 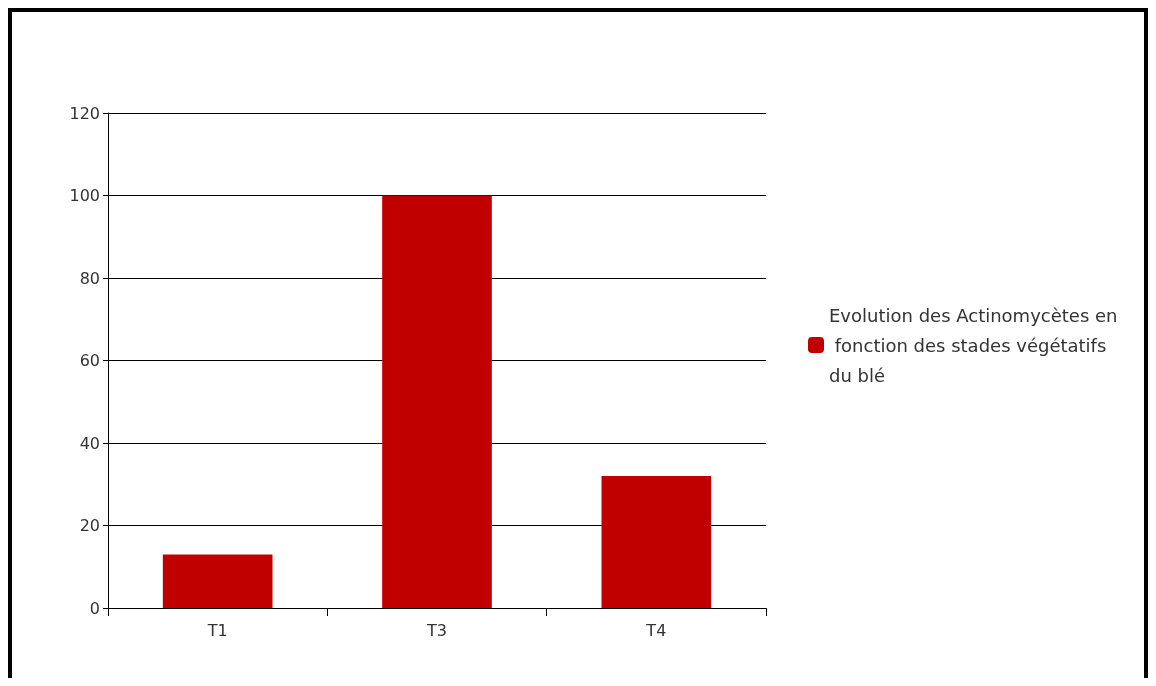 I want to click on y-tick-label: 20, so click(x=89, y=525).